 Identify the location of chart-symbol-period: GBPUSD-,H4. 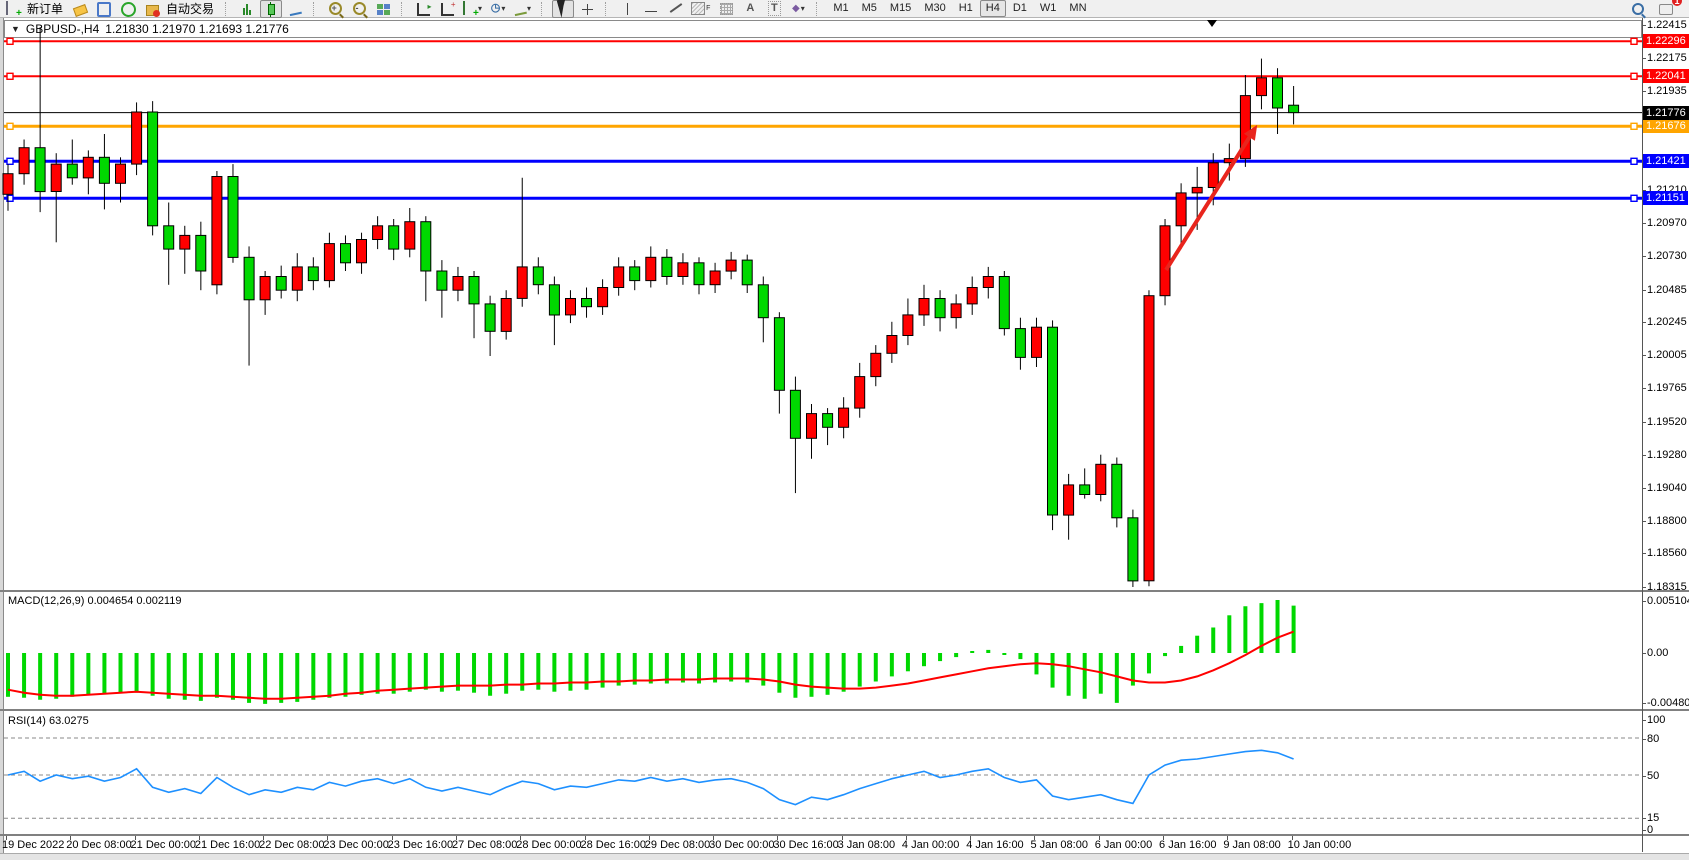
(62, 29).